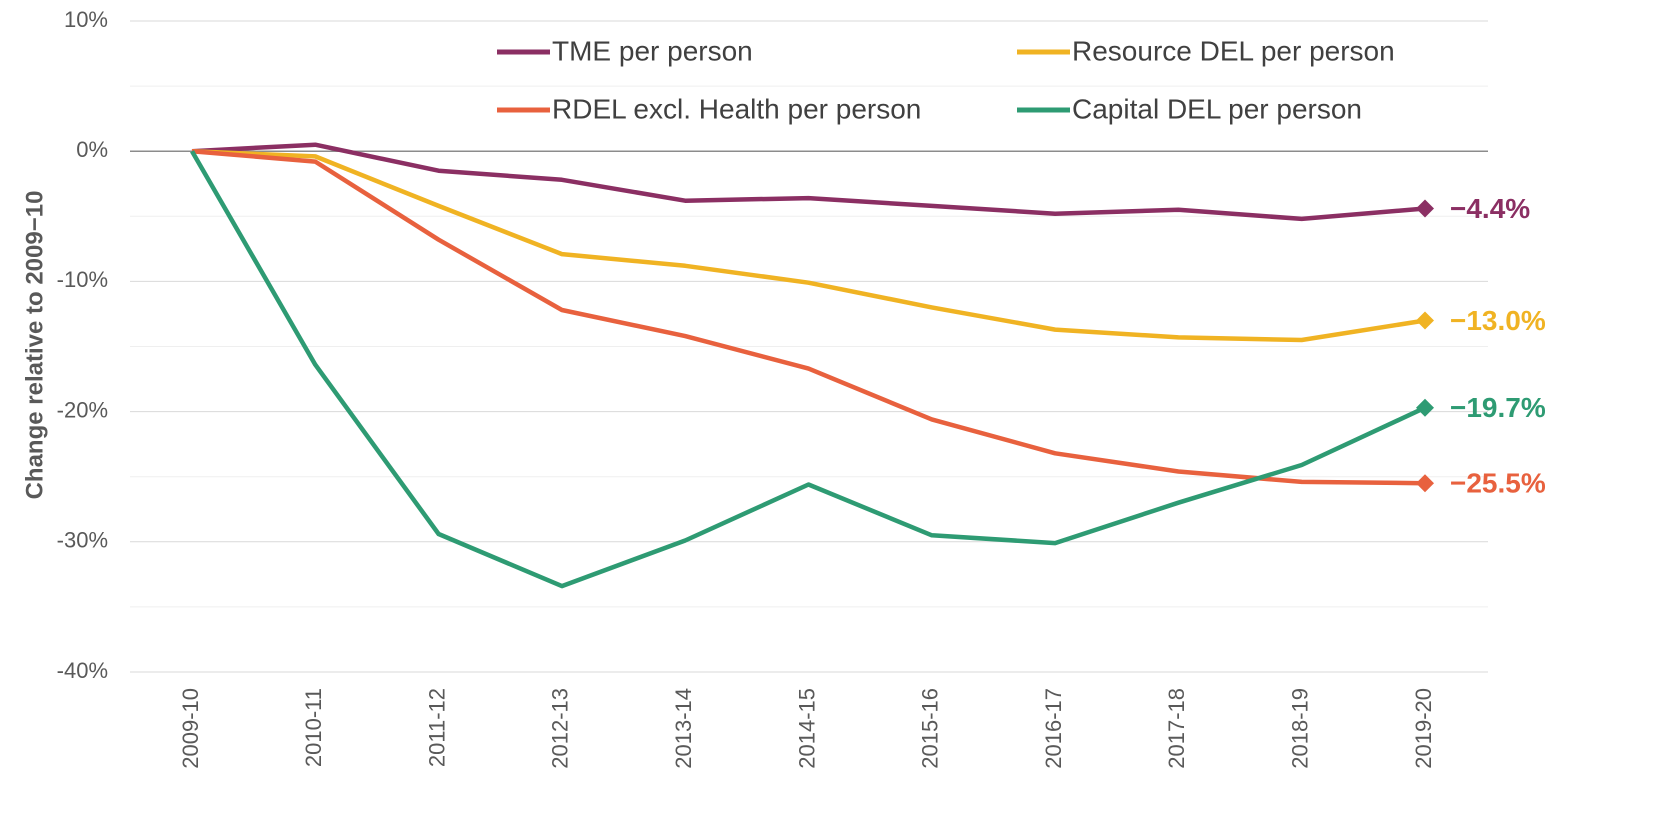 This screenshot has height=825, width=1659. What do you see at coordinates (82, 670) in the screenshot?
I see `y-tick-label: -40%` at bounding box center [82, 670].